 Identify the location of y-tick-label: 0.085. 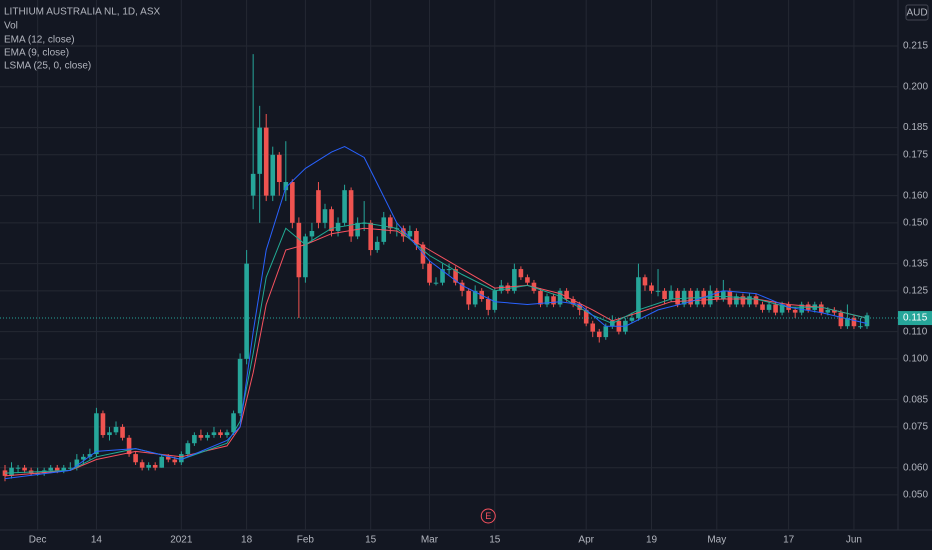
(915, 399).